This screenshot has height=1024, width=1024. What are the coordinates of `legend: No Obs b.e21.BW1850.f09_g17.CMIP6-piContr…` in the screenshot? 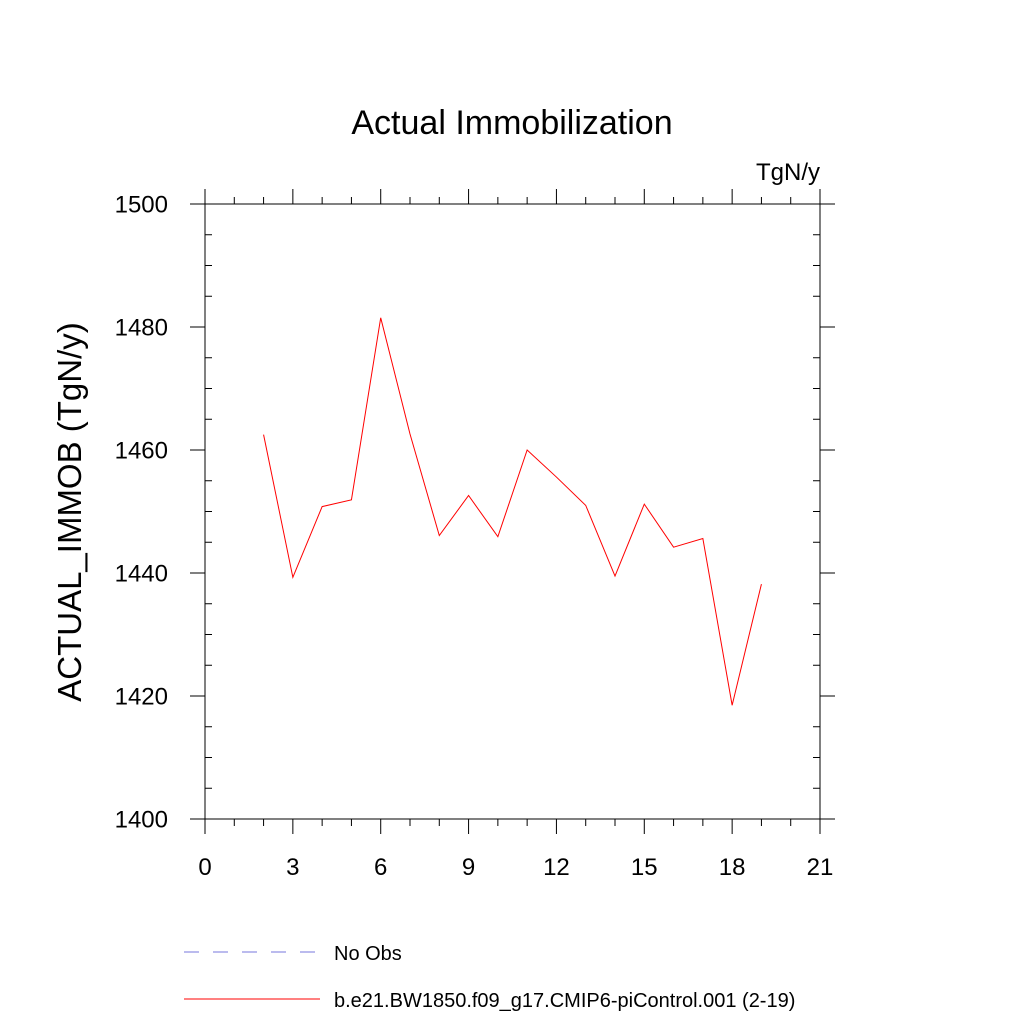 It's located at (489, 977).